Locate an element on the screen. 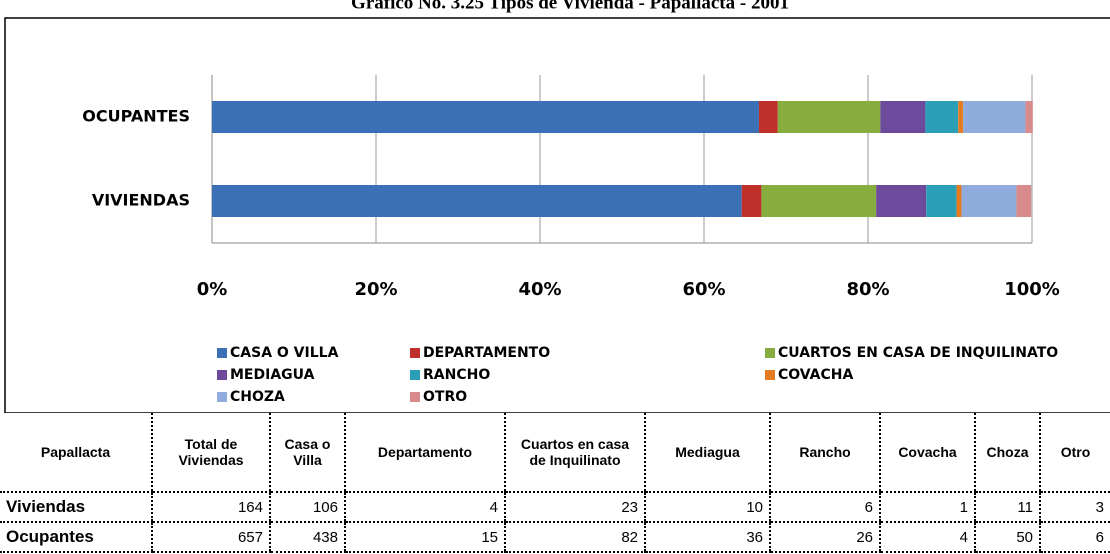 The image size is (1110, 554). header-cell: Covacha is located at coordinates (927, 453).